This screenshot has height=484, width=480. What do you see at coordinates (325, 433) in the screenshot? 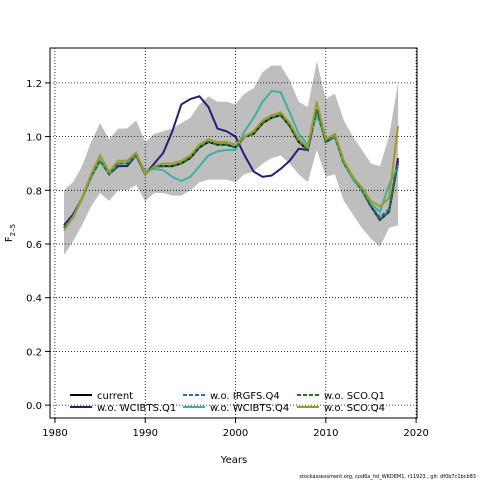
I see `x-tick-label: 2010` at bounding box center [325, 433].